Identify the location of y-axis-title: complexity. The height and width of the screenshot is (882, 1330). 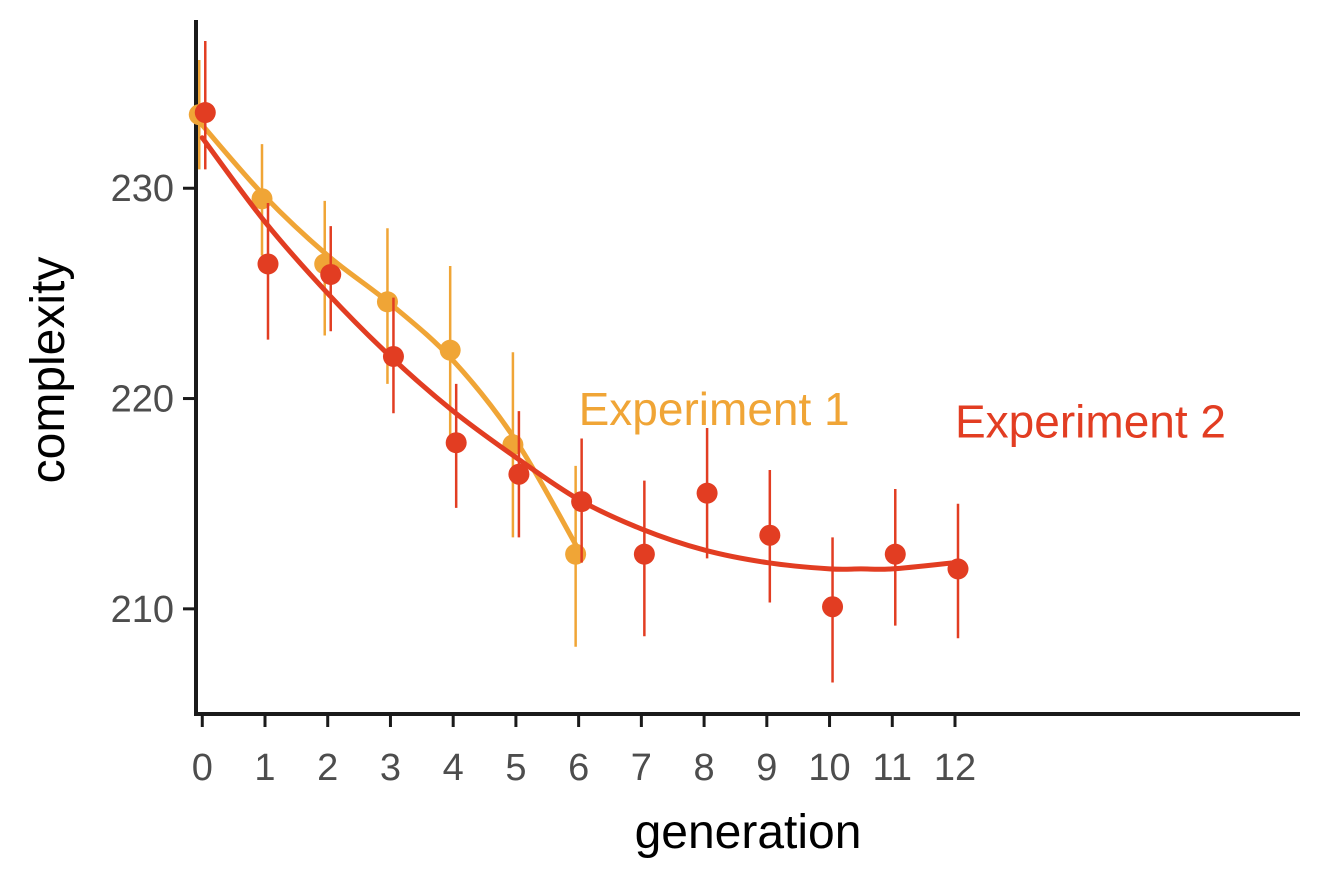
(48, 370).